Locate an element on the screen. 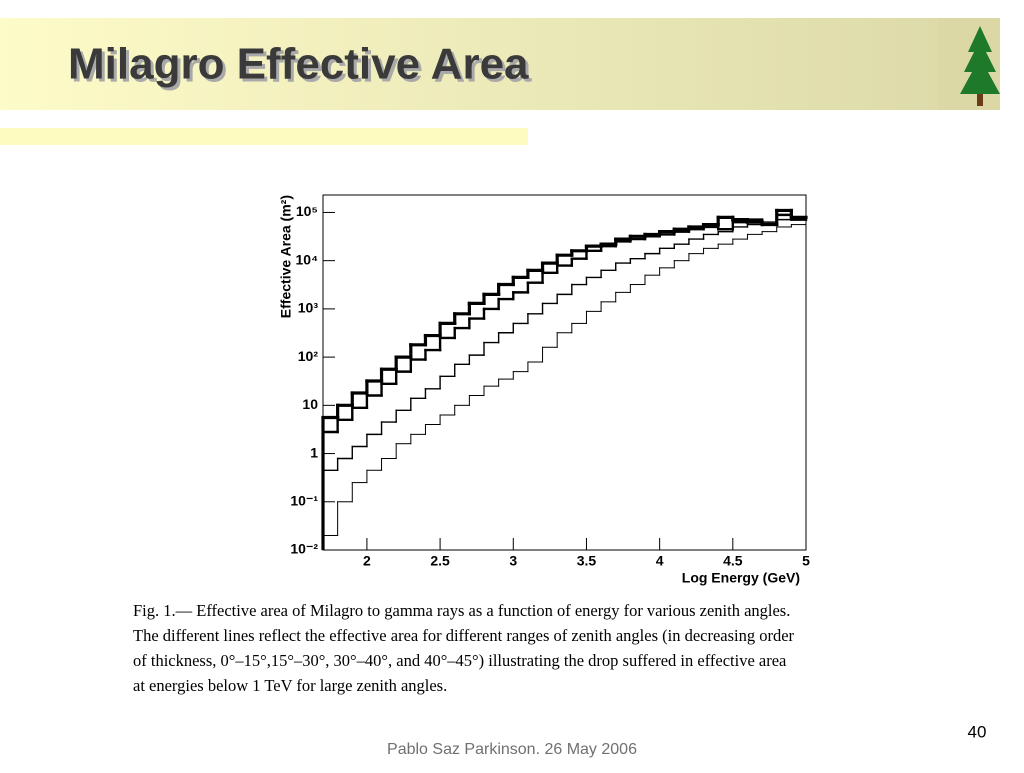 This screenshot has width=1024, height=773. y-tick-label: 10⁻¹ is located at coordinates (304, 500).